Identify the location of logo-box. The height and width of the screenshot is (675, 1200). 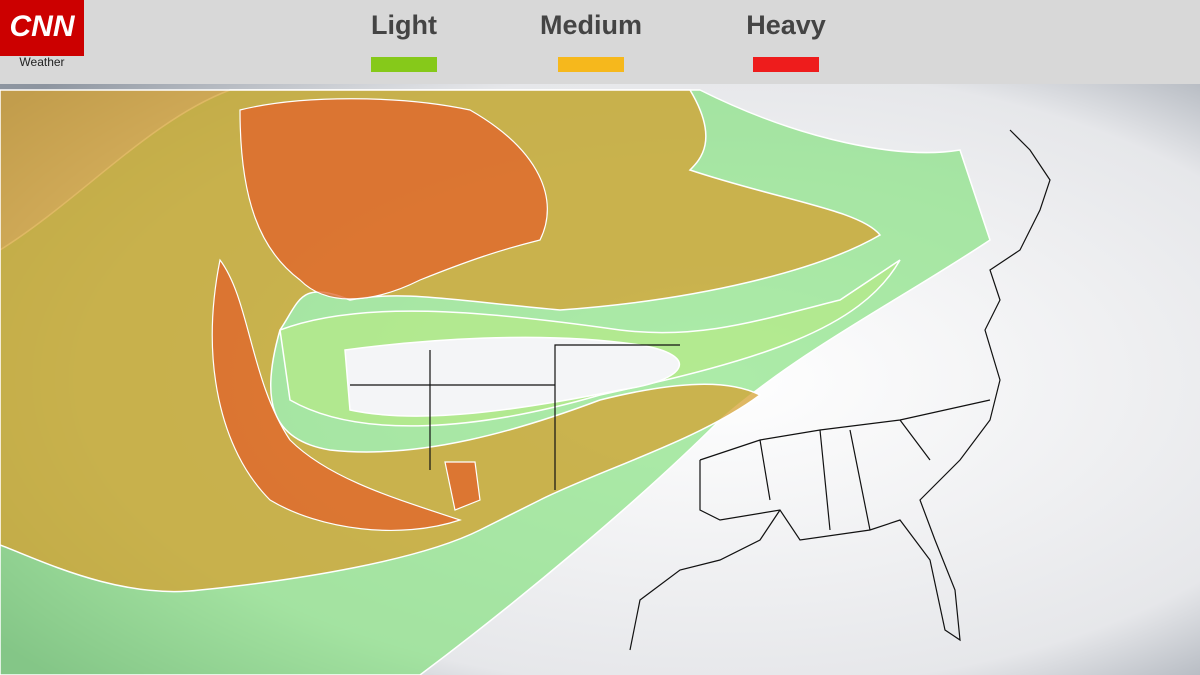
(42, 28).